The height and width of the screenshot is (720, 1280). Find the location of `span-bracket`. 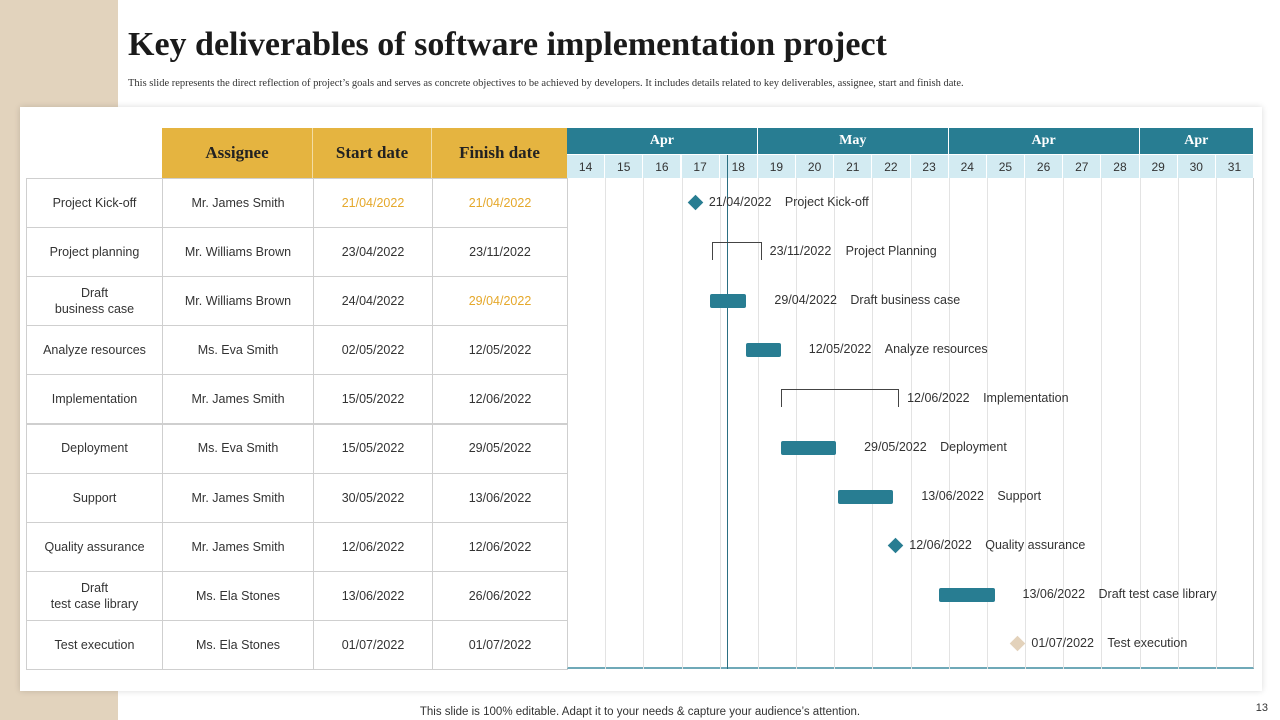

span-bracket is located at coordinates (840, 397).